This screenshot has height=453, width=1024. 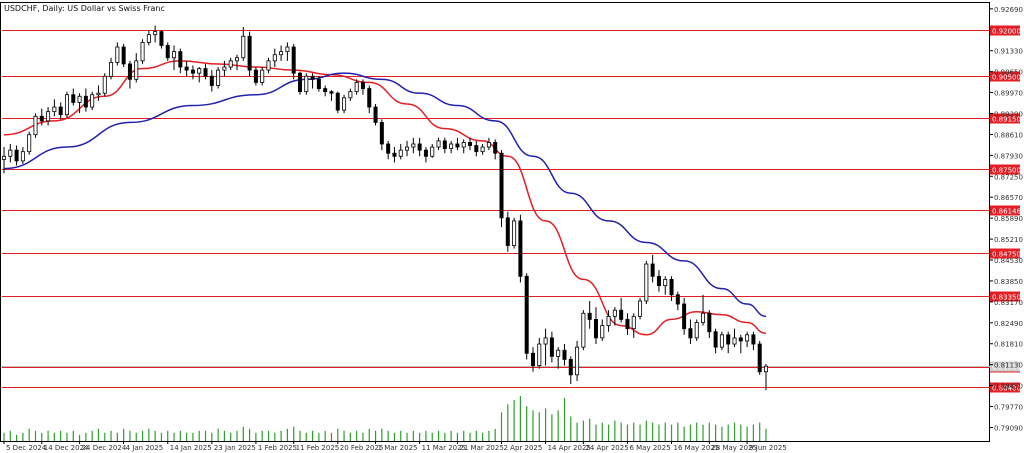 What do you see at coordinates (606, 448) in the screenshot?
I see `x-tick-label: 24 Apr 2025` at bounding box center [606, 448].